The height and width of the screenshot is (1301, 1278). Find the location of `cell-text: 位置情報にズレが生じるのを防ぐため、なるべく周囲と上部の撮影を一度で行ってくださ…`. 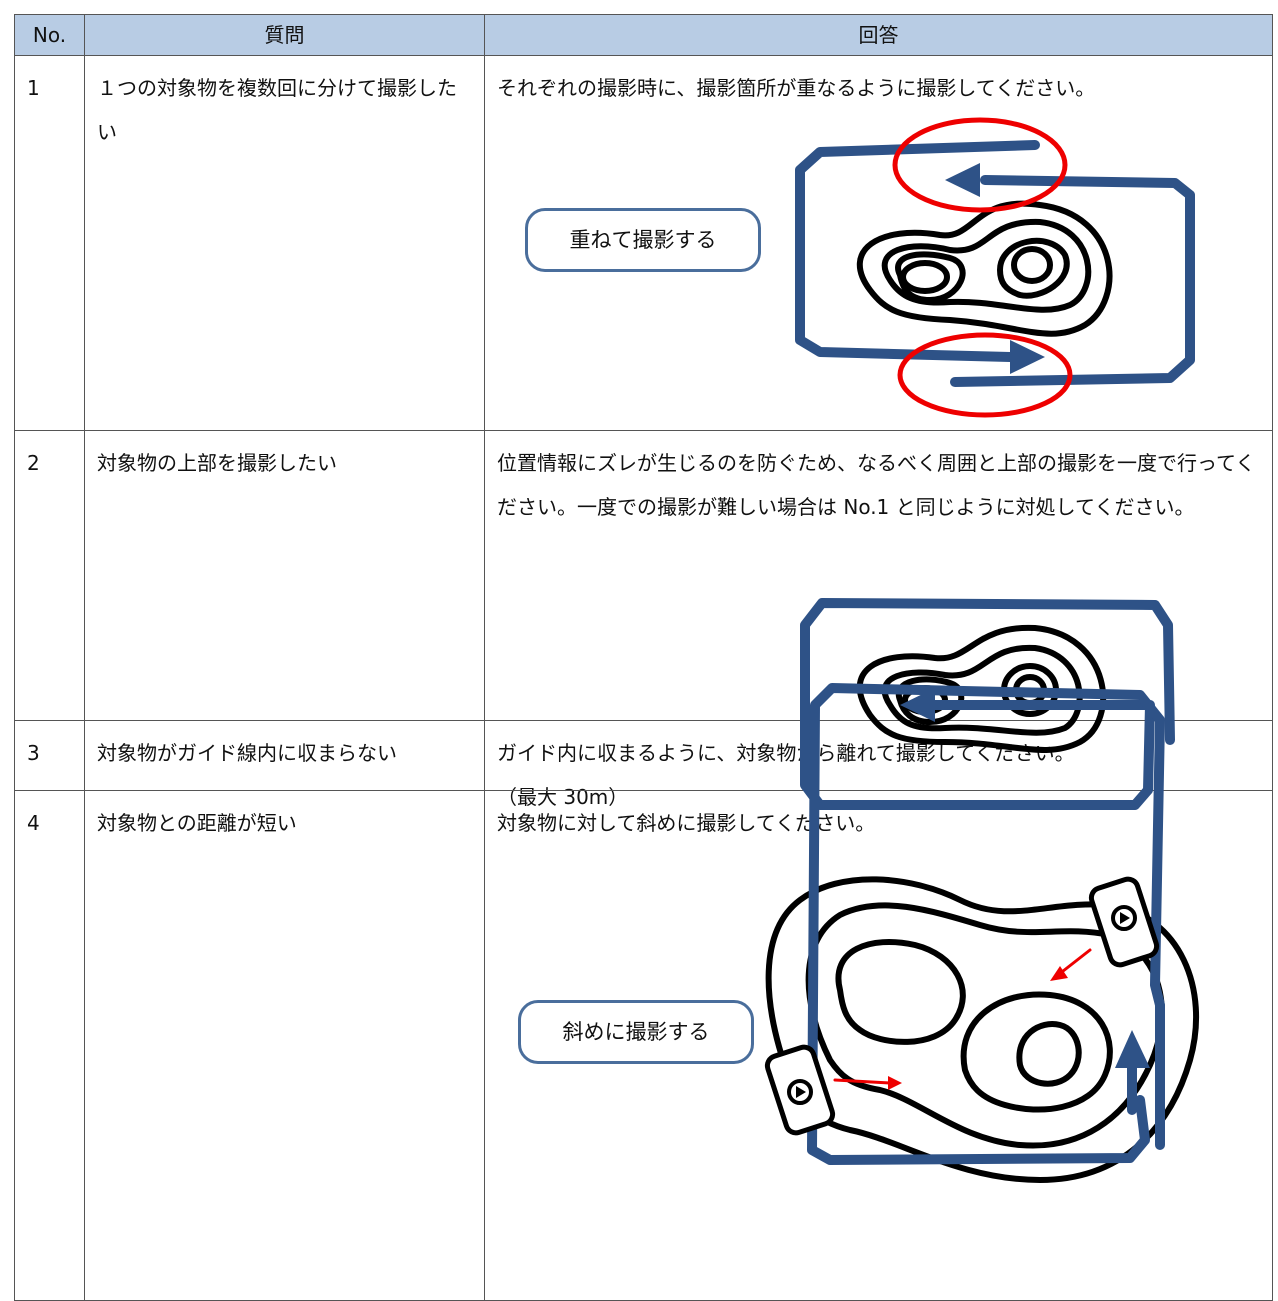

cell-text: 位置情報にズレが生じるのを防ぐため、なるべく周囲と上部の撮影を一度で行ってくださ… is located at coordinates (876, 485).